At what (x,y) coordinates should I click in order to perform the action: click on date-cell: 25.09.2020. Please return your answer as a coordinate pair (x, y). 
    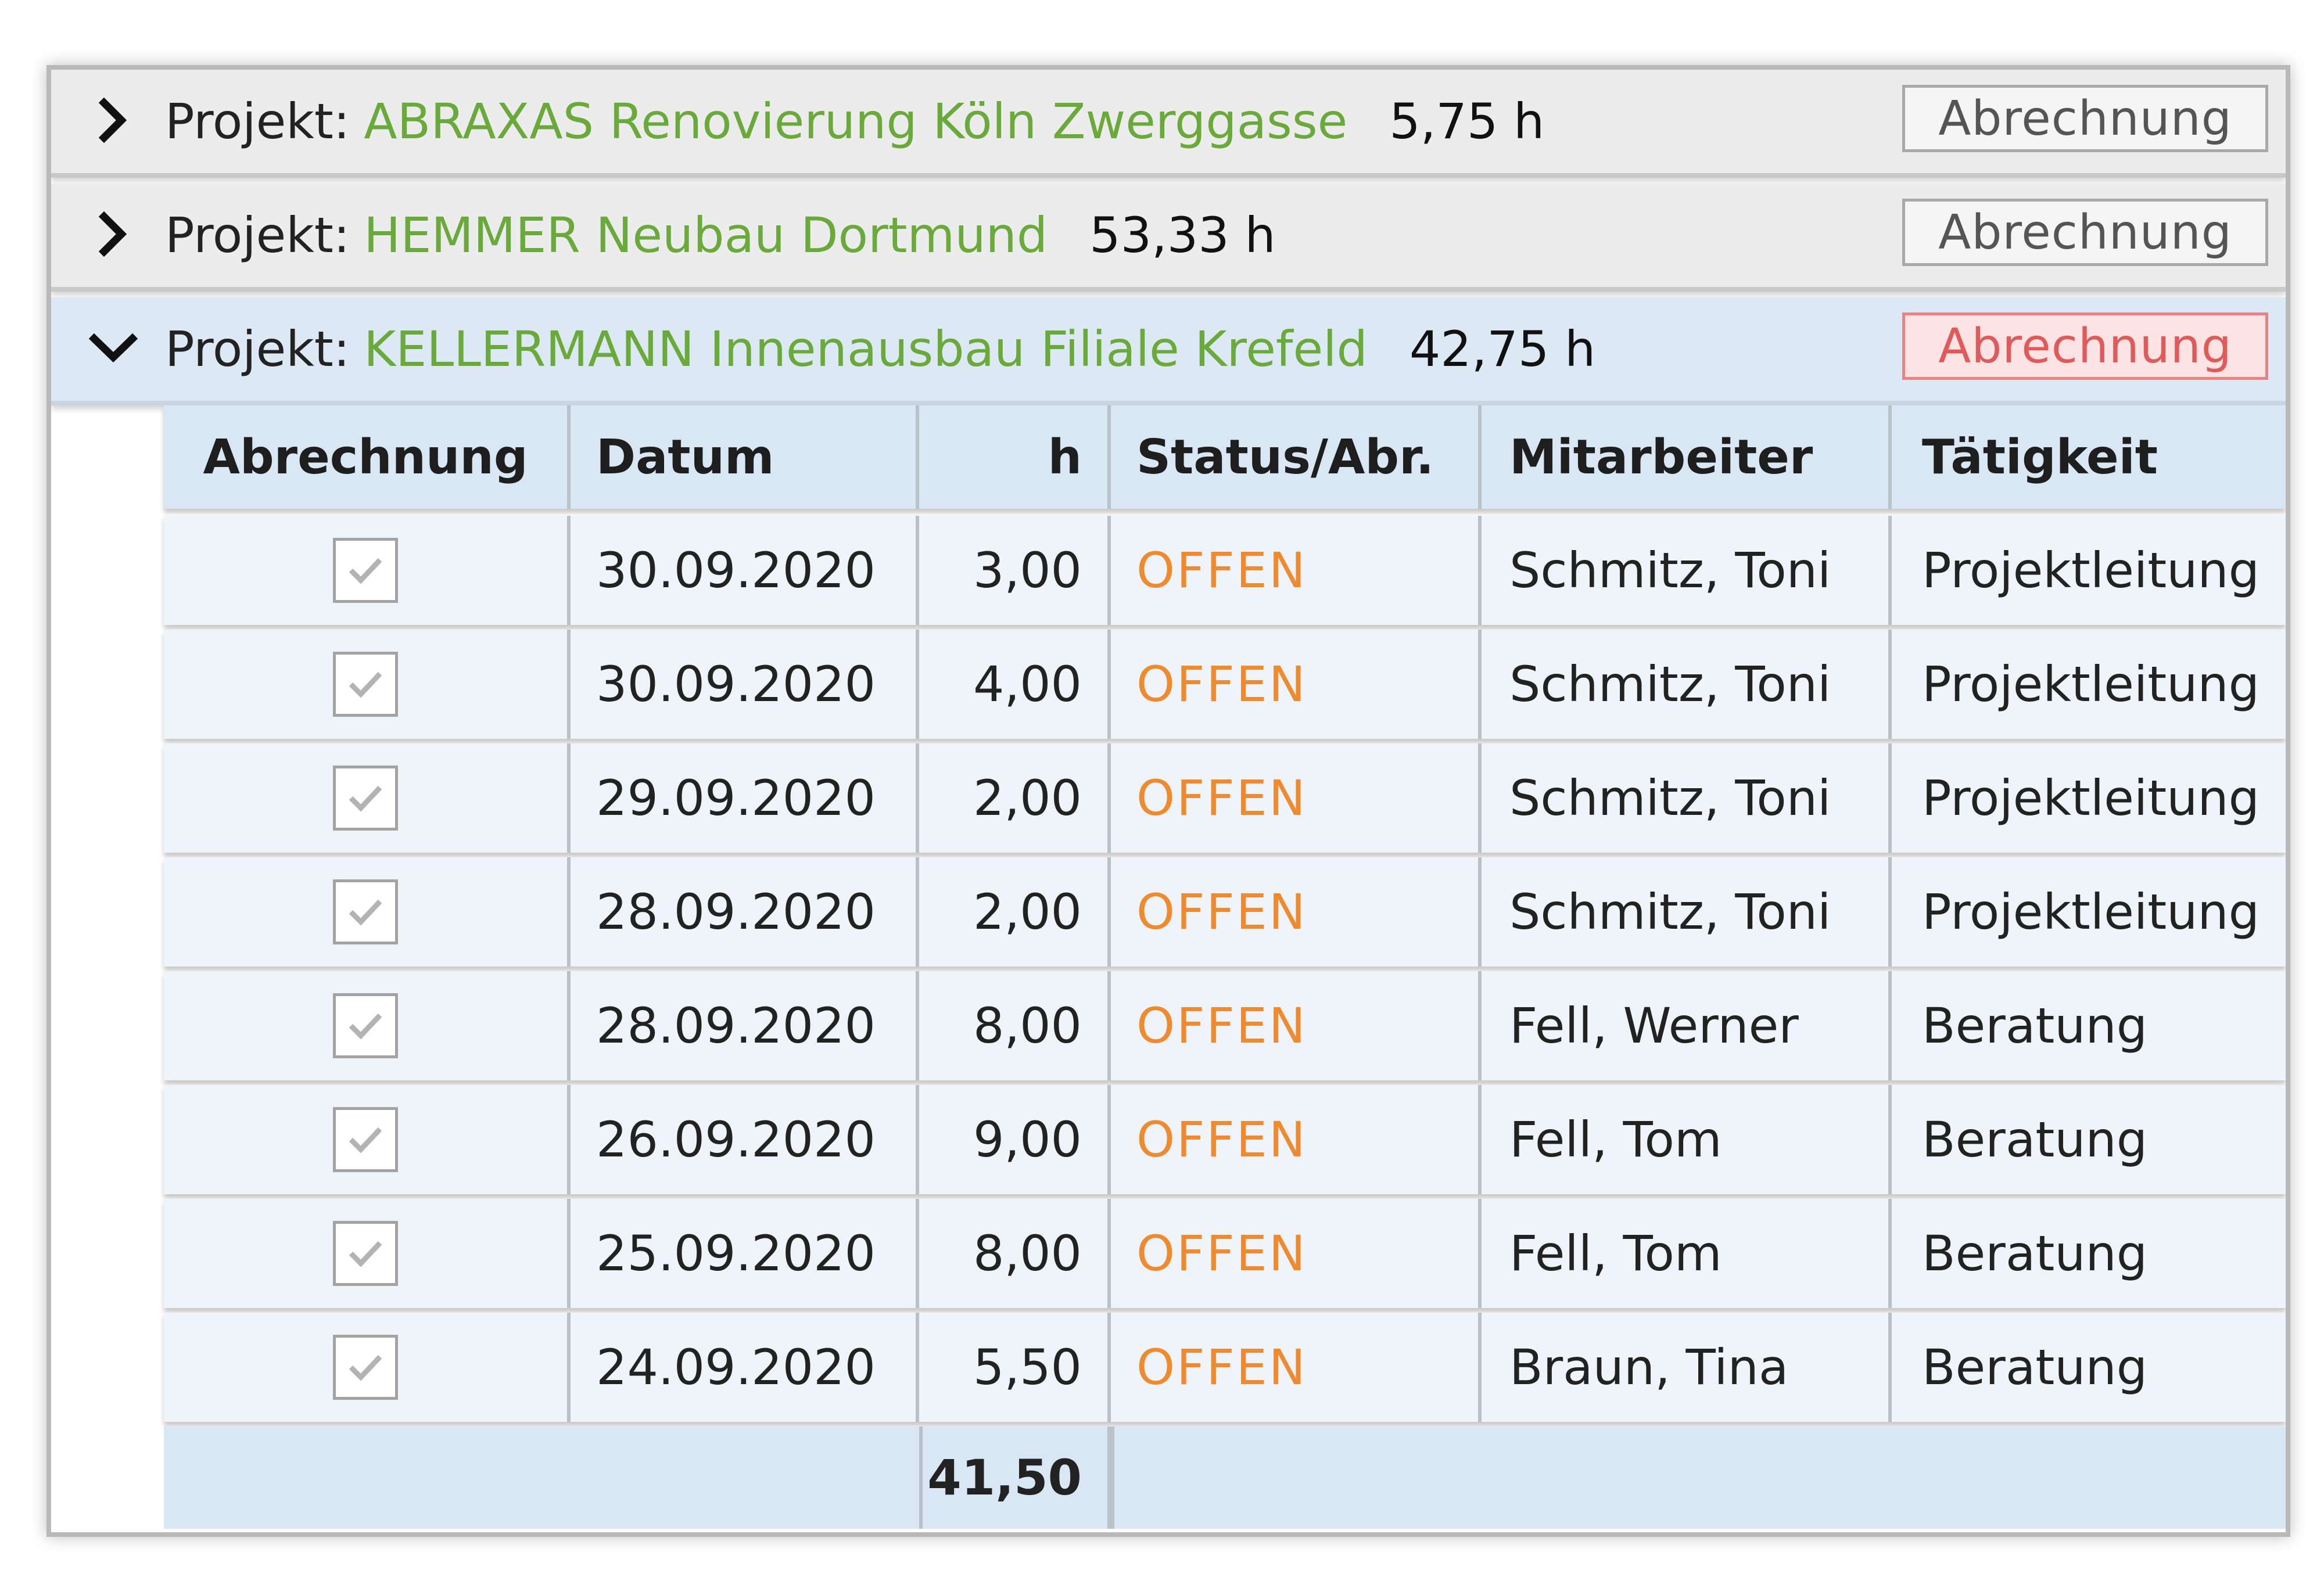
    Looking at the image, I should click on (745, 1253).